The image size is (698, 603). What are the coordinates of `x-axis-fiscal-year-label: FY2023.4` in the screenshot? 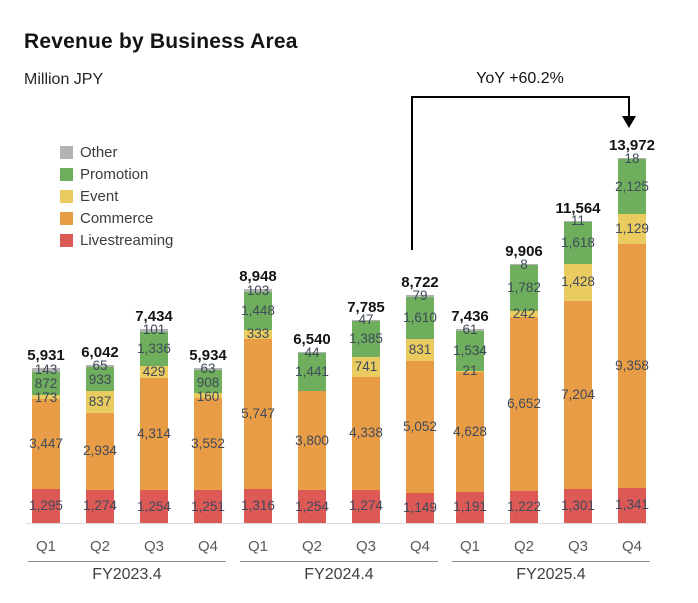 It's located at (127, 574).